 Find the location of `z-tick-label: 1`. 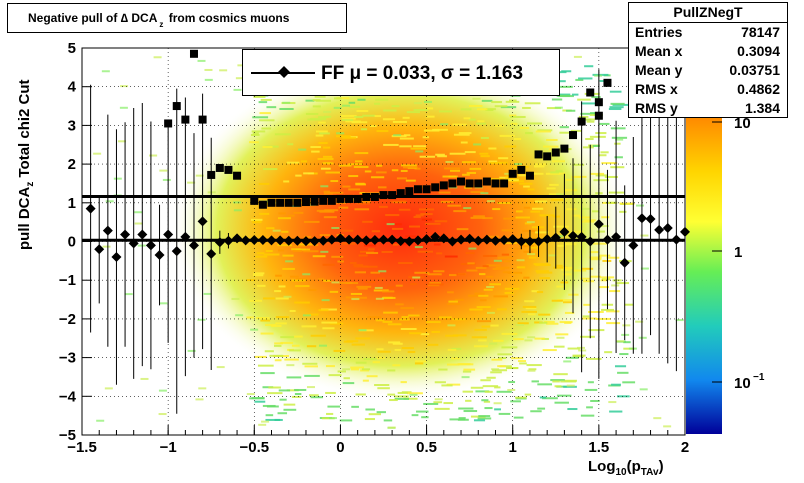

z-tick-label: 1 is located at coordinates (738, 252).